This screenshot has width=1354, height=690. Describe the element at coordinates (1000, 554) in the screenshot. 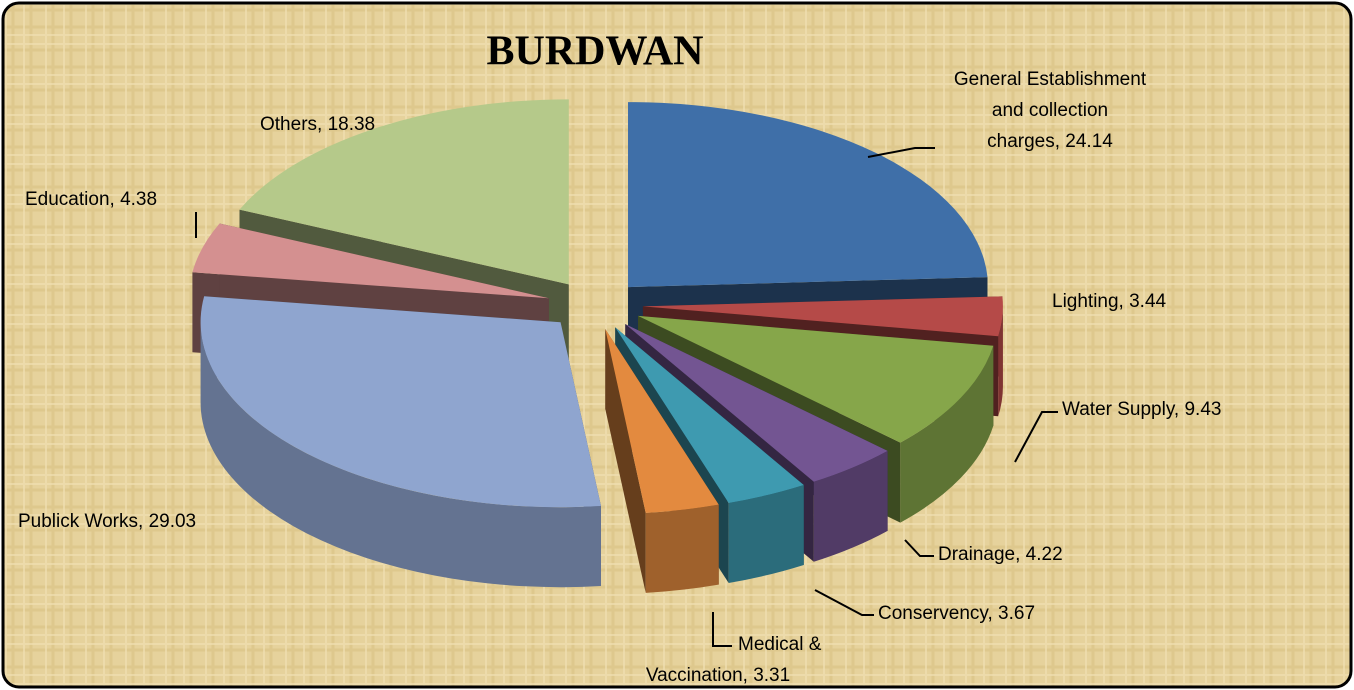

I see `data-label: Drainage, 4.22` at that location.